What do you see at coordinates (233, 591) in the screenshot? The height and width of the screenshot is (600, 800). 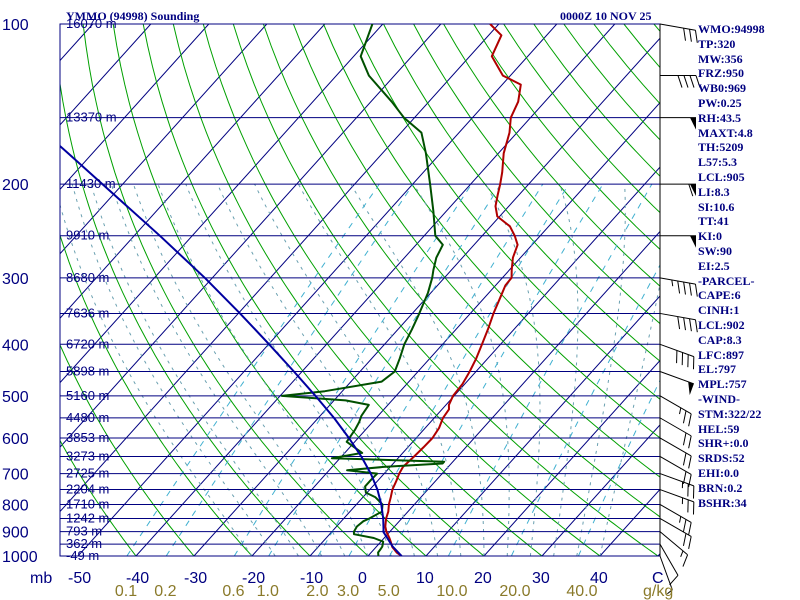 I see `mixing-ratio-tick-label: 0.6` at bounding box center [233, 591].